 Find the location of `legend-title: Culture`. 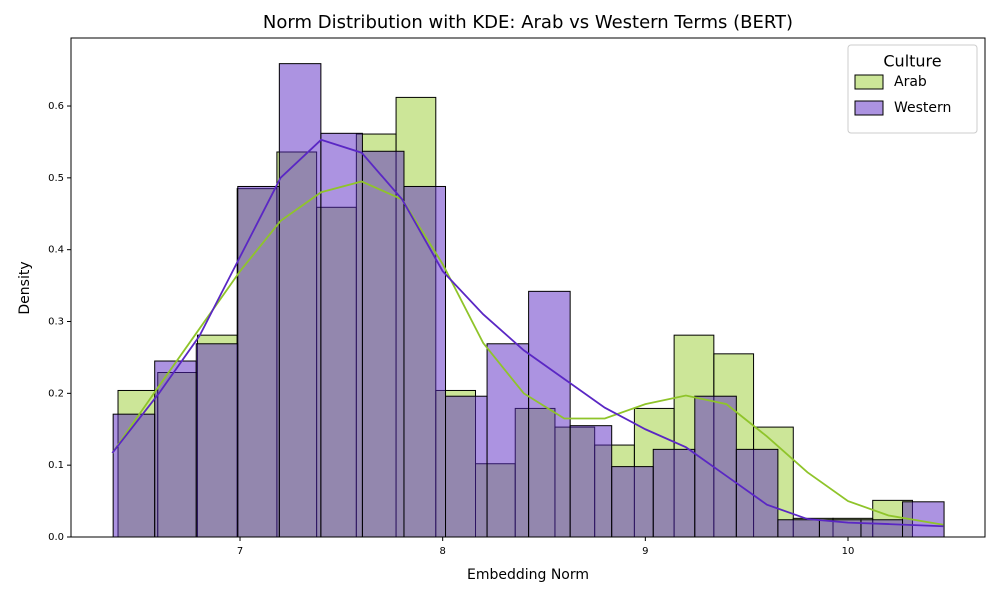

legend-title: Culture is located at coordinates (912, 61).